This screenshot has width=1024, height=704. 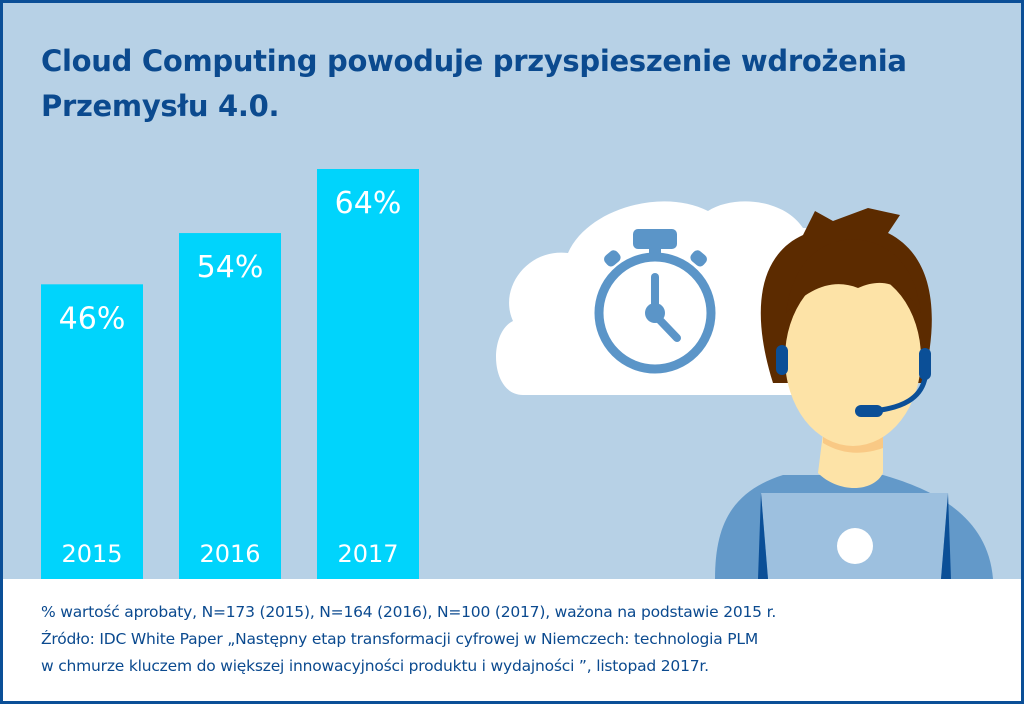 What do you see at coordinates (367, 554) in the screenshot?
I see `category-label-2017: 2017` at bounding box center [367, 554].